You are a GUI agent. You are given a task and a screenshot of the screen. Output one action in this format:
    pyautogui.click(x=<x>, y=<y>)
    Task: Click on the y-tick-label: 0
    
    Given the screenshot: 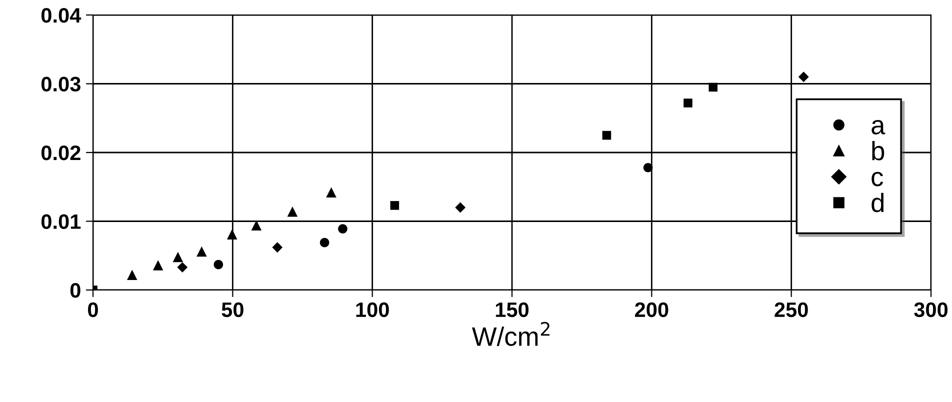 What is the action you would take?
    pyautogui.click(x=75, y=290)
    